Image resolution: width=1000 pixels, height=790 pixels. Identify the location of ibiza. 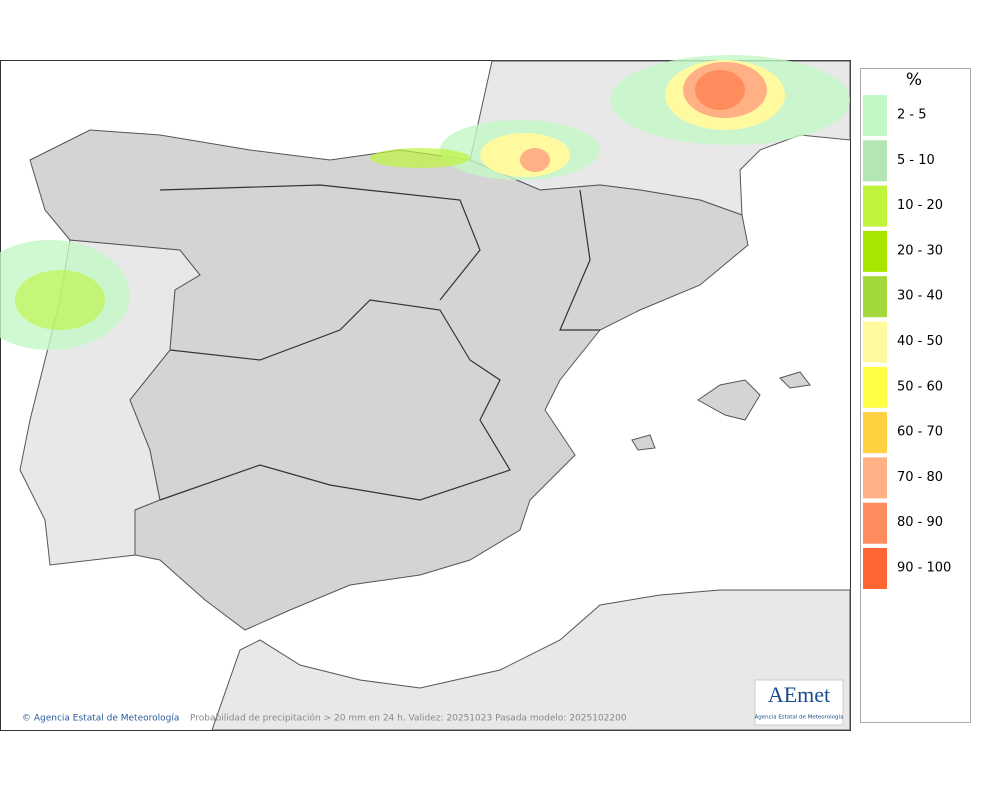
(643, 442).